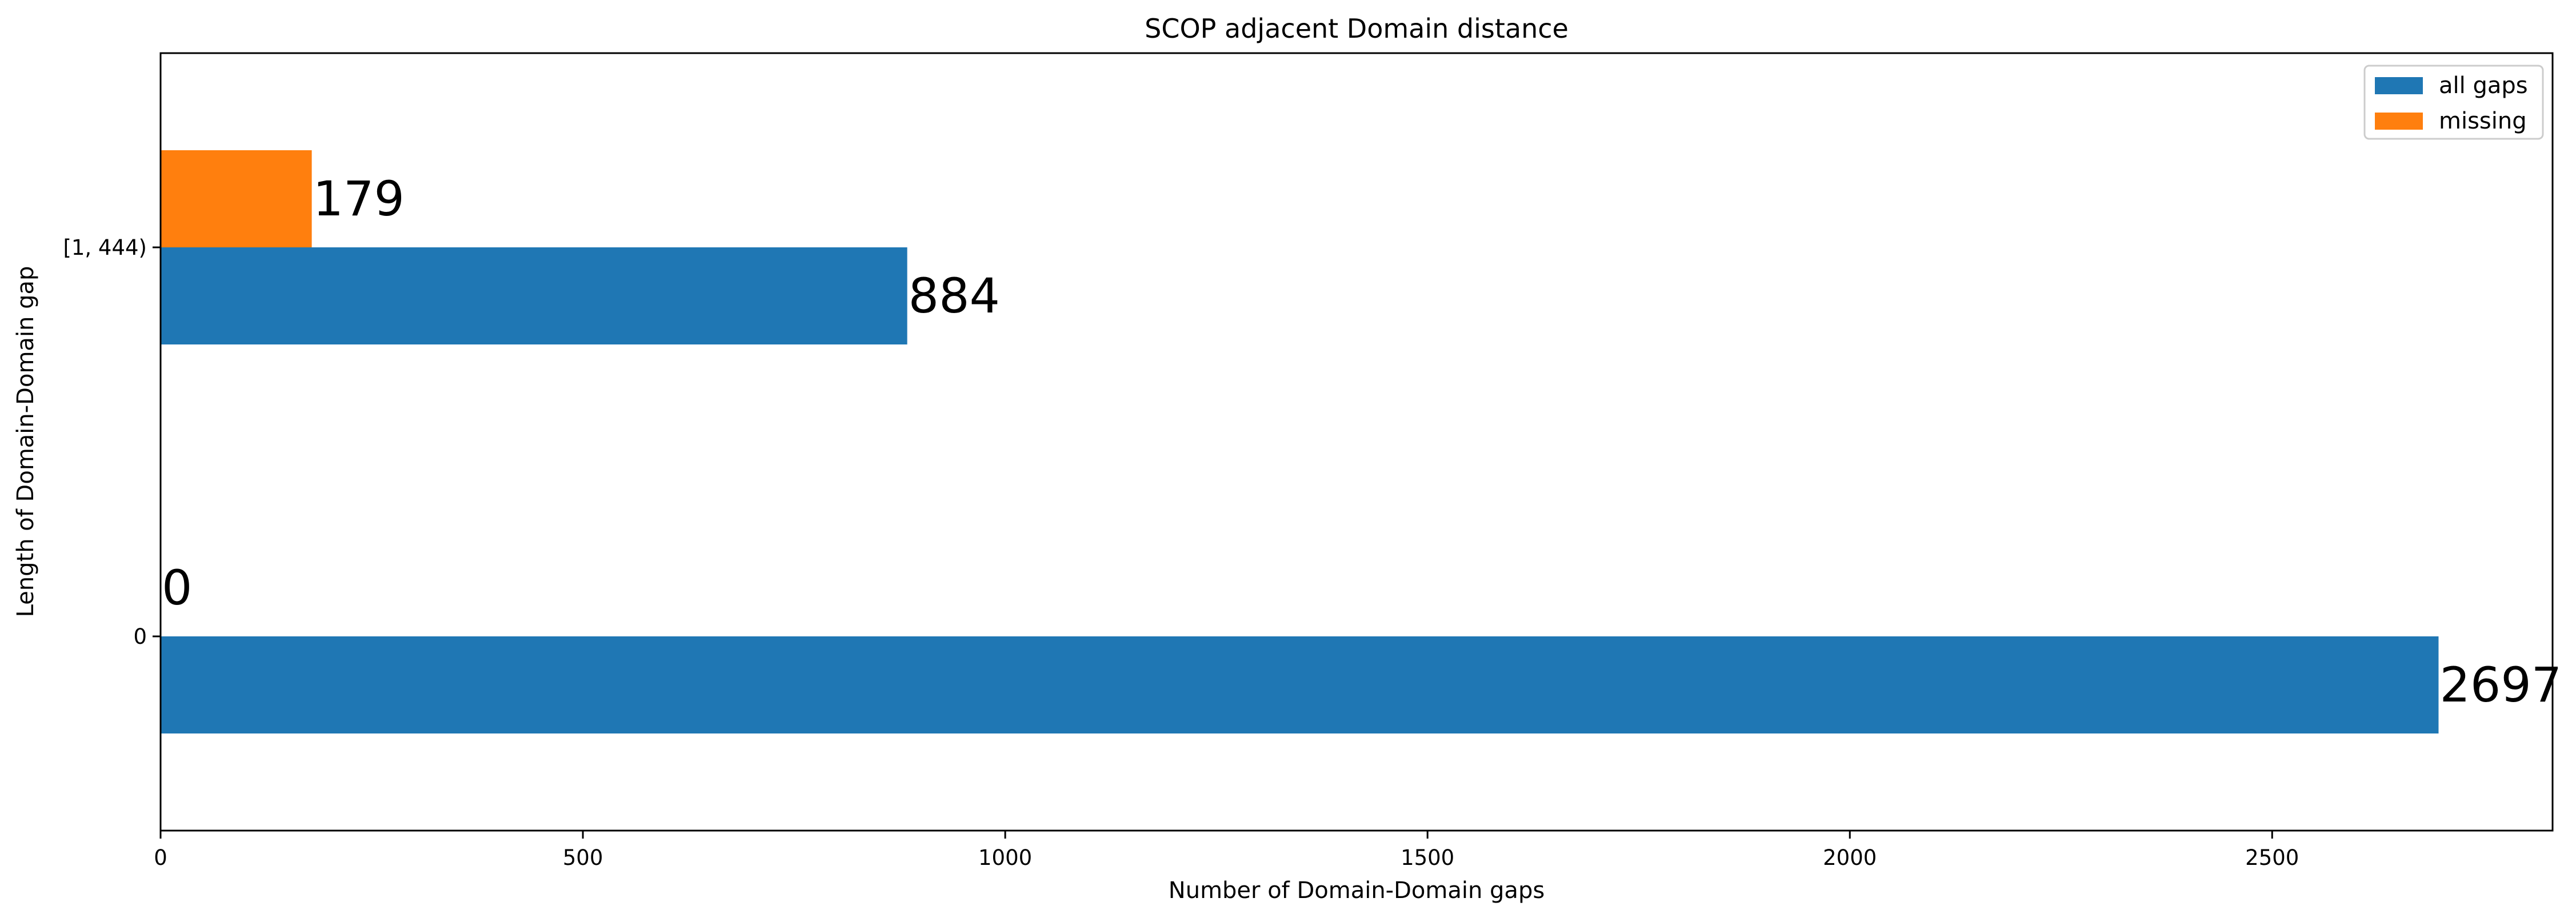 This screenshot has width=2576, height=918. I want to click on data-label: 884, so click(954, 296).